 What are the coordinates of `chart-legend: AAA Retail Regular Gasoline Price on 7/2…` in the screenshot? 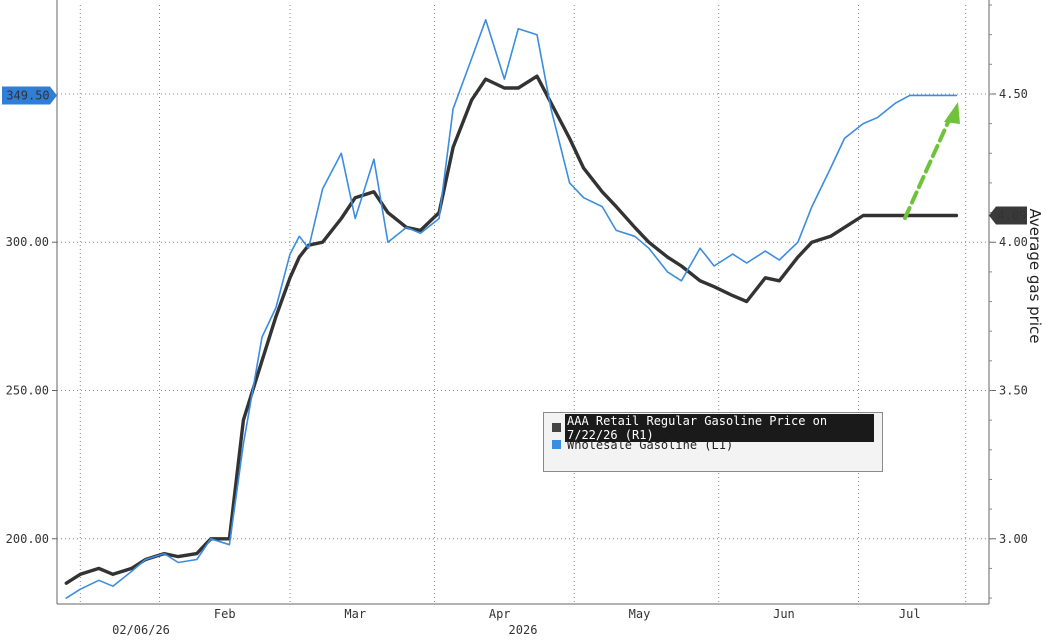 It's located at (713, 442).